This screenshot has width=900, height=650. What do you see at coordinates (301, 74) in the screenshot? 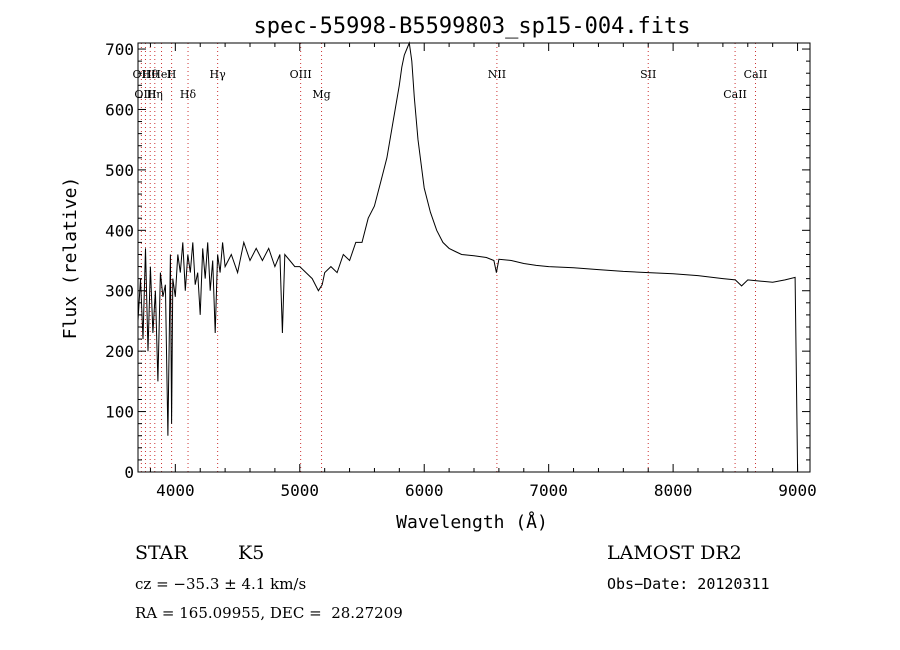
I see `line-label: OIII` at bounding box center [301, 74].